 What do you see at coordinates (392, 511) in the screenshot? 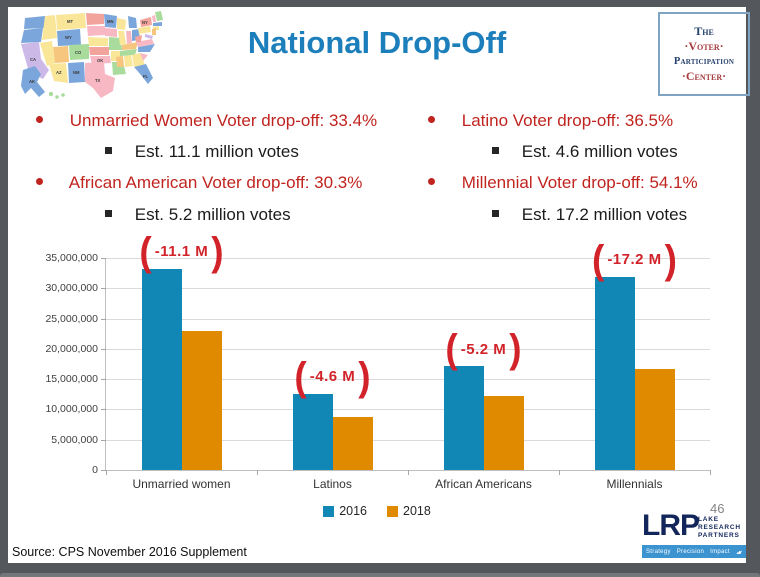
I see `legend-swatch-2018` at bounding box center [392, 511].